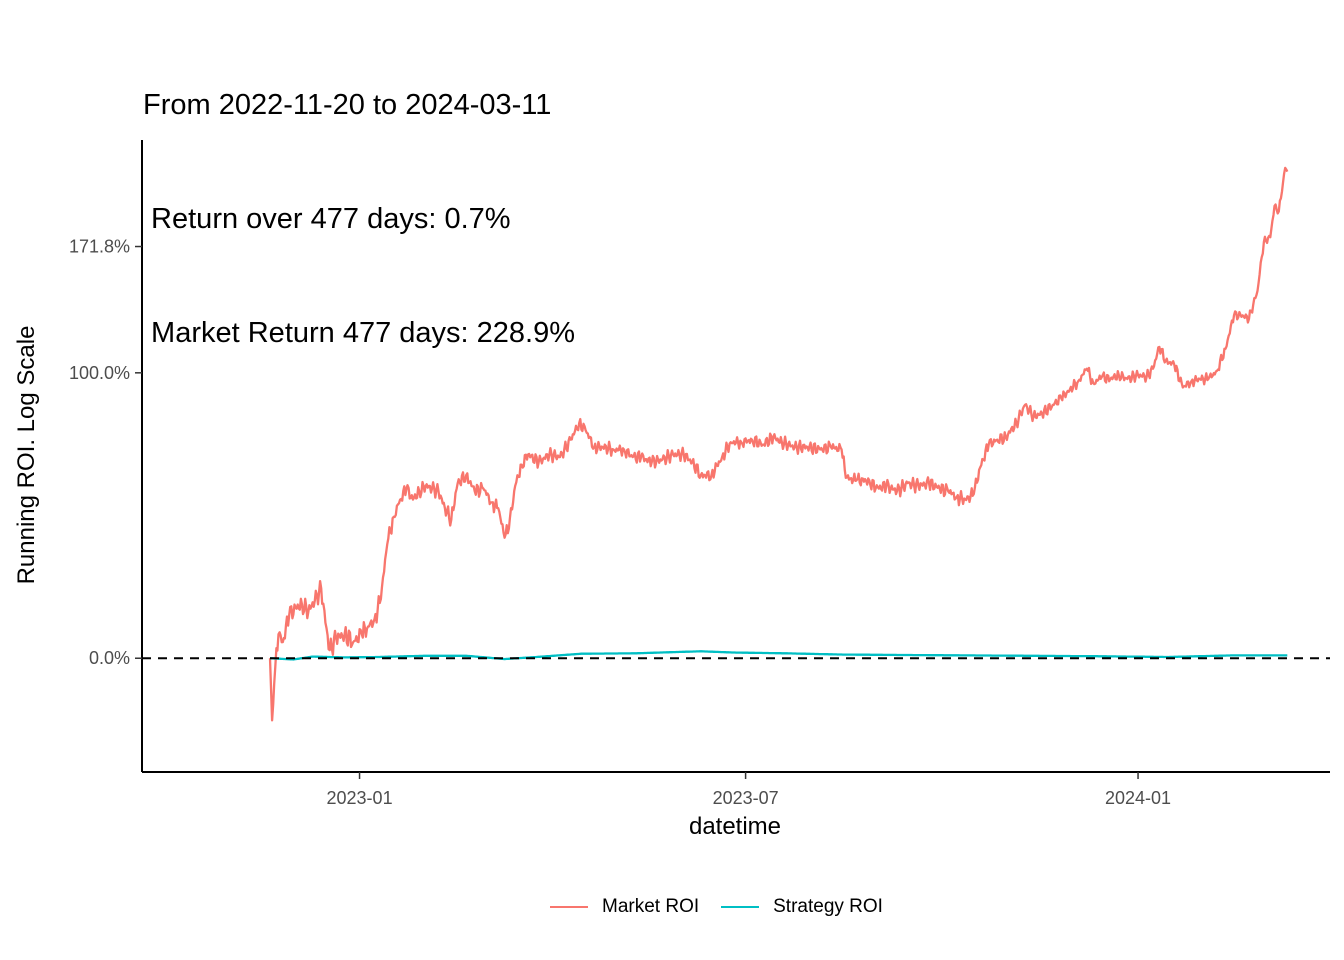 The width and height of the screenshot is (1344, 960). What do you see at coordinates (651, 906) in the screenshot?
I see `legend-label-market: Market ROI` at bounding box center [651, 906].